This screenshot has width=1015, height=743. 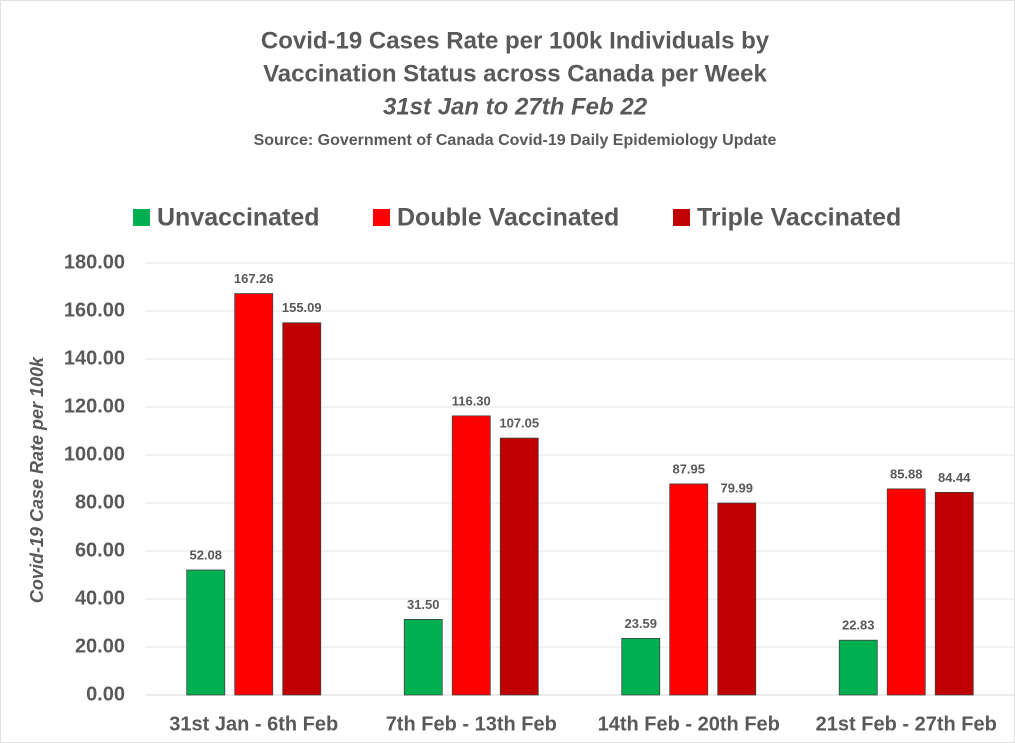 What do you see at coordinates (94, 262) in the screenshot?
I see `y-tick-label: 180.00` at bounding box center [94, 262].